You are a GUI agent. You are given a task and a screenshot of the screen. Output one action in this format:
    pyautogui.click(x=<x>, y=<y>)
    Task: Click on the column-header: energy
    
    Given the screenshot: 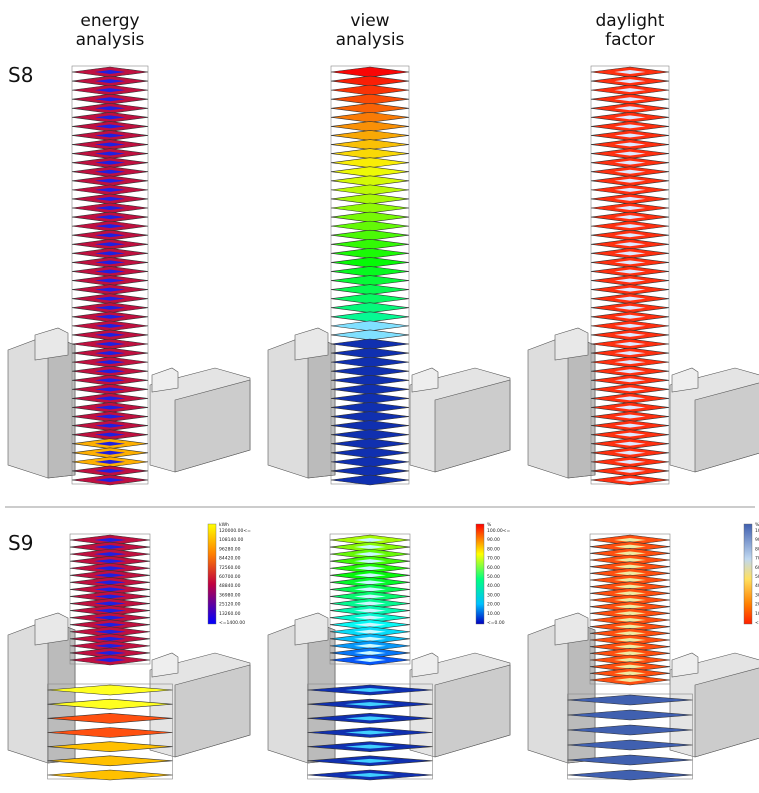 What is the action you would take?
    pyautogui.click(x=109, y=21)
    